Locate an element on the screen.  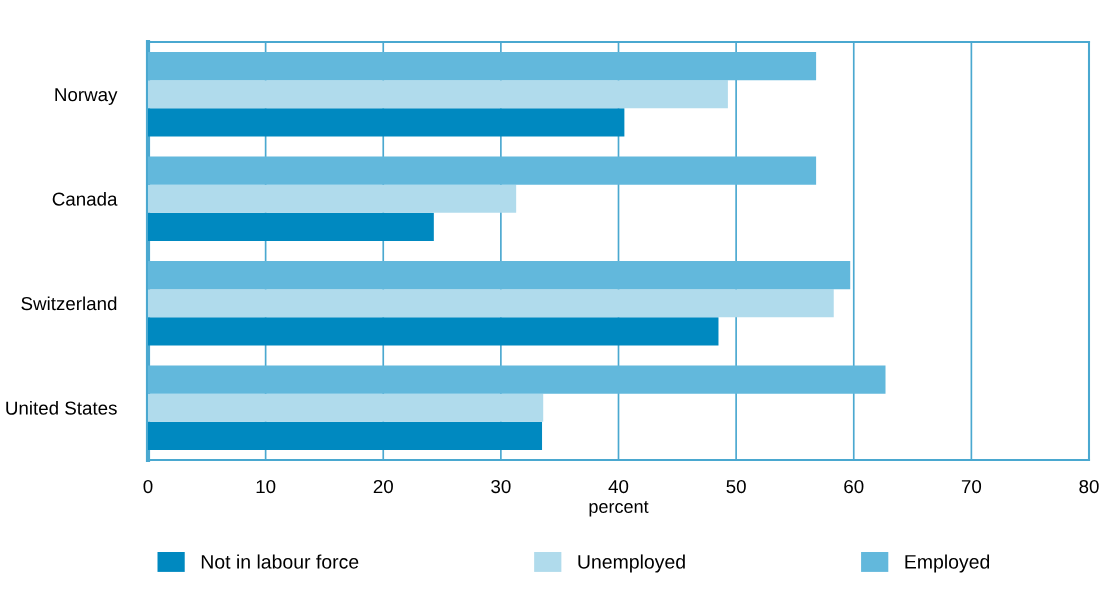
x-axis-title: percent is located at coordinates (619, 509).